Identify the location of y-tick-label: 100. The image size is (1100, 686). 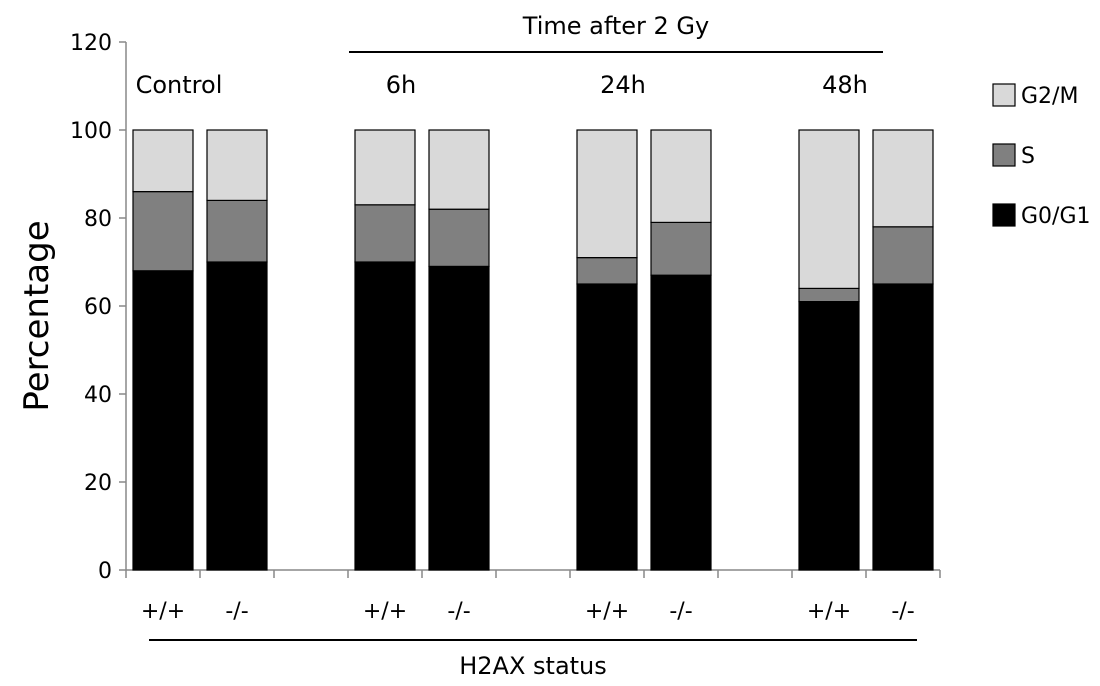
(91, 131).